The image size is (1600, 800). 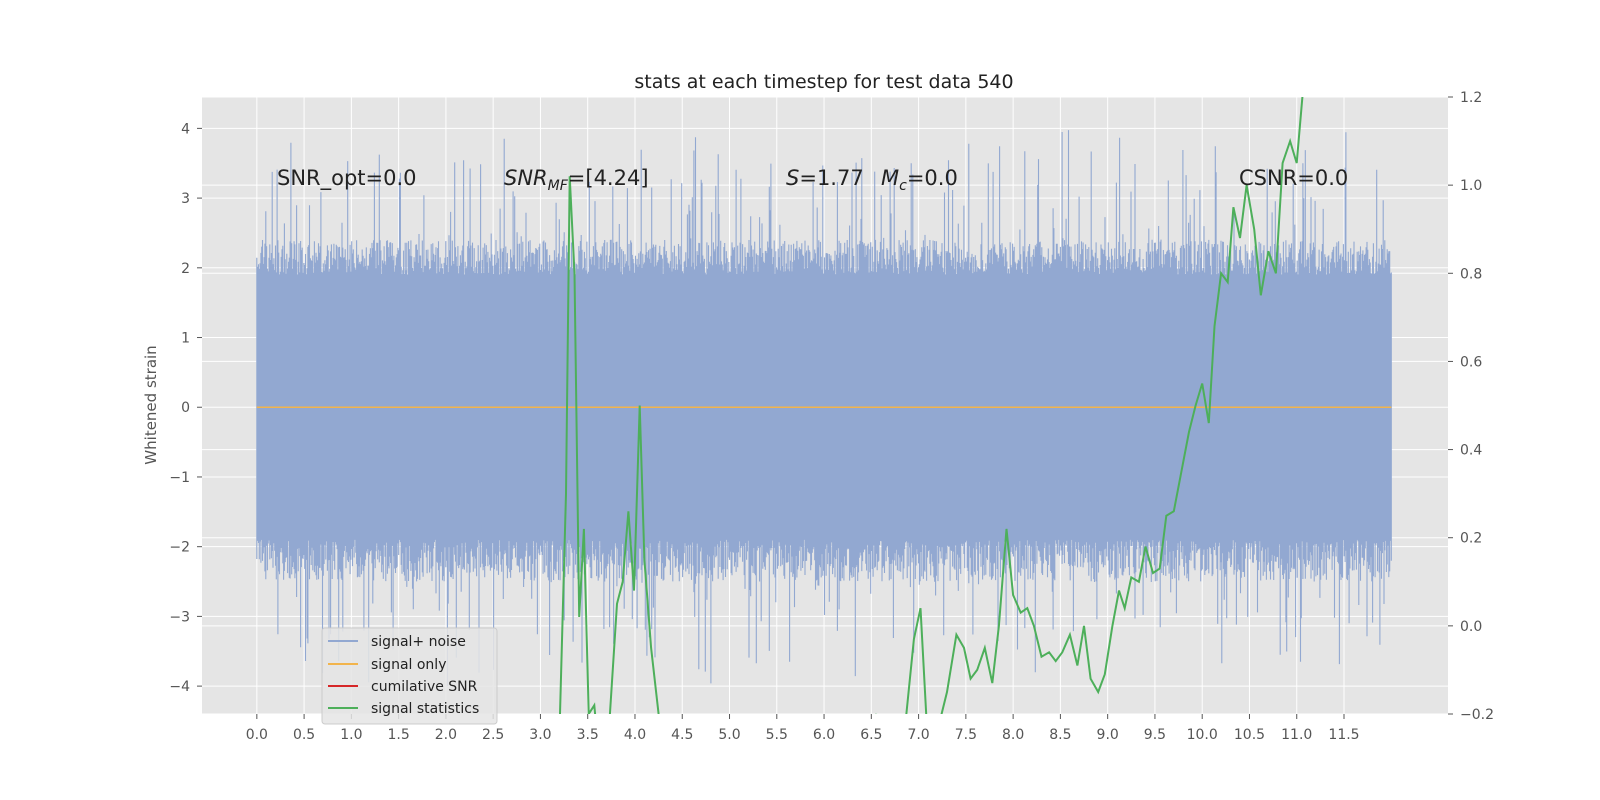 I want to click on x-tick-label: 11.0, so click(x=1296, y=735).